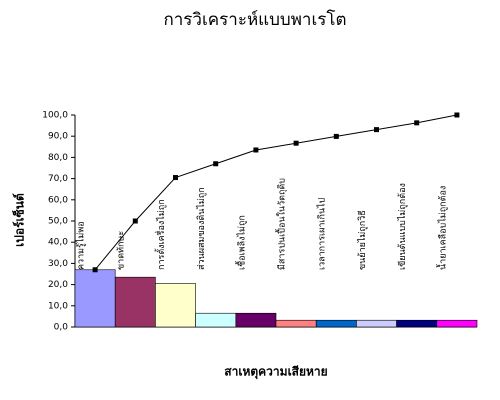  What do you see at coordinates (201, 228) in the screenshot?
I see `category-label: ส่วนผสมของดินไม่ถูก` at bounding box center [201, 228].